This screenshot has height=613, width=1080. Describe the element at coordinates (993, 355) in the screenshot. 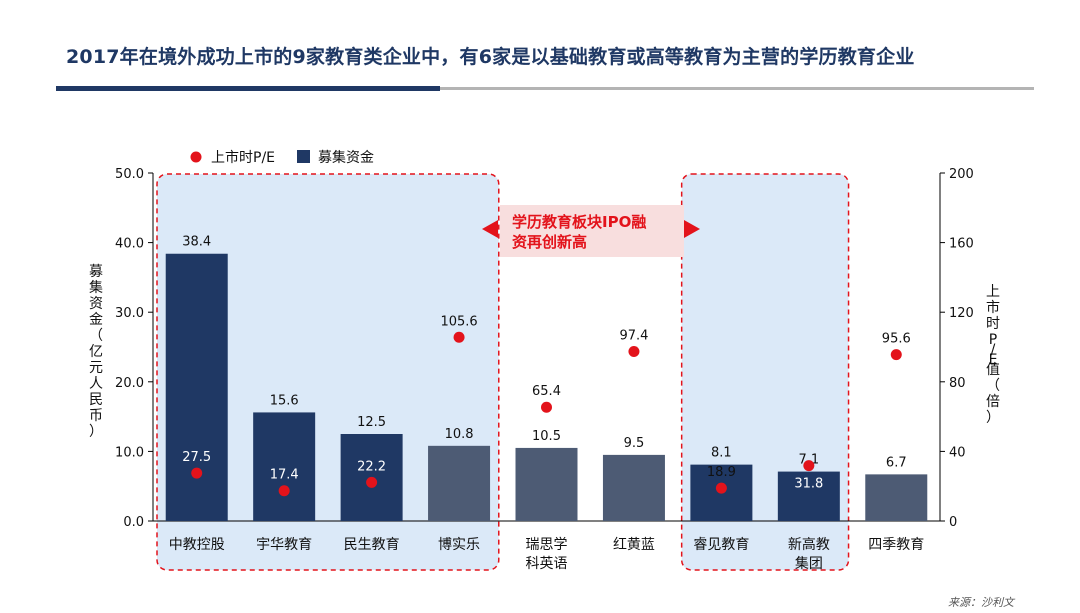

I see `y2-axis-title: 上市时 P / E 值（倍）` at that location.